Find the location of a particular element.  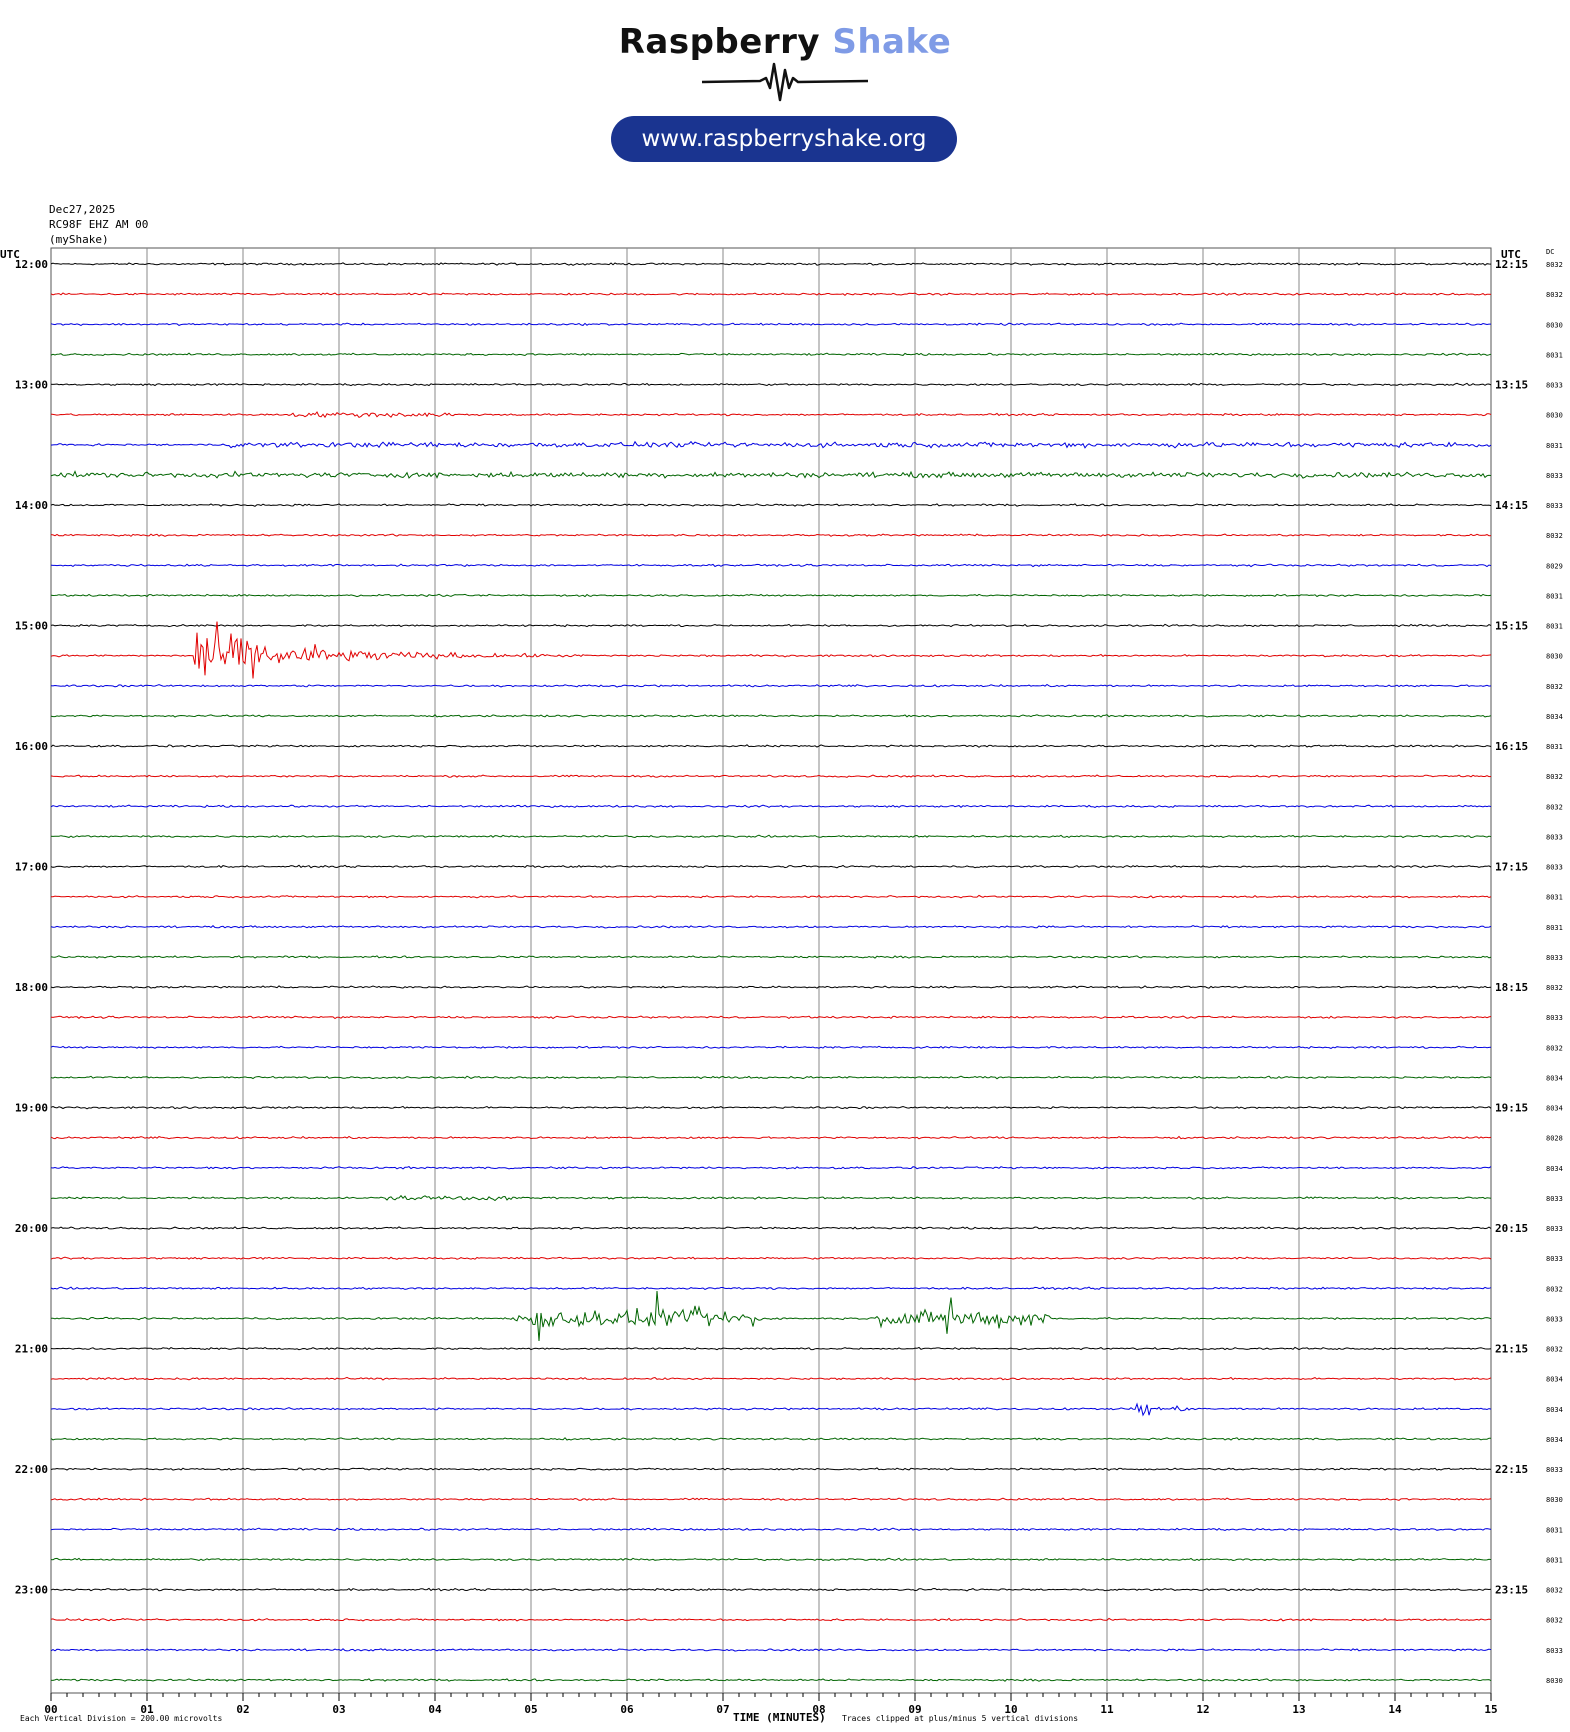

website-link-button: www.raspberryshake.org is located at coordinates (784, 139).